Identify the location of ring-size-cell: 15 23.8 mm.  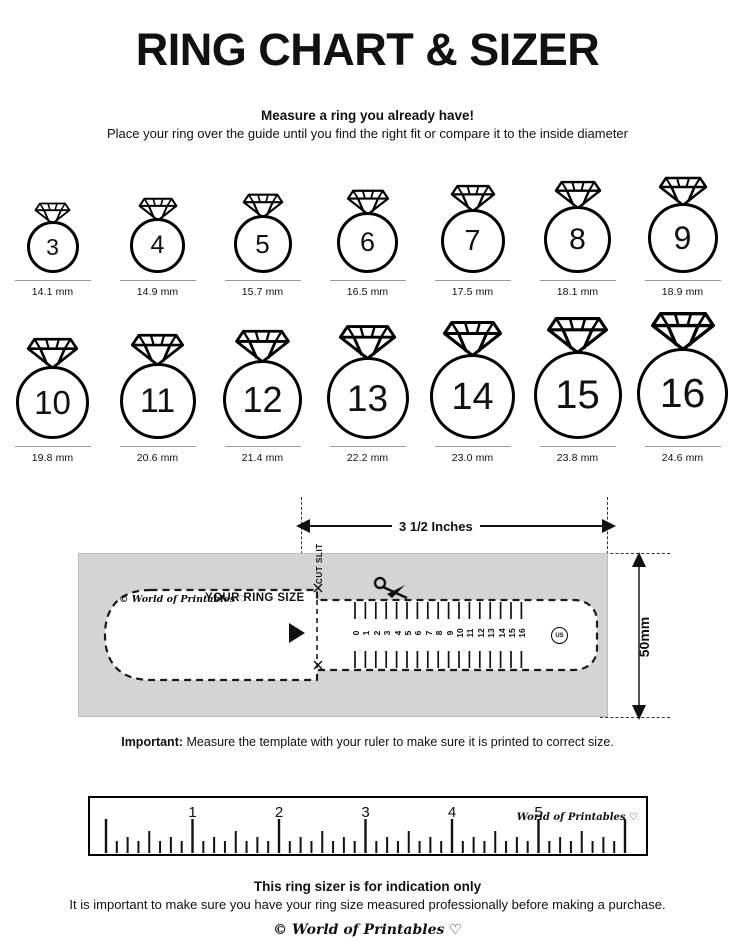
(577, 390).